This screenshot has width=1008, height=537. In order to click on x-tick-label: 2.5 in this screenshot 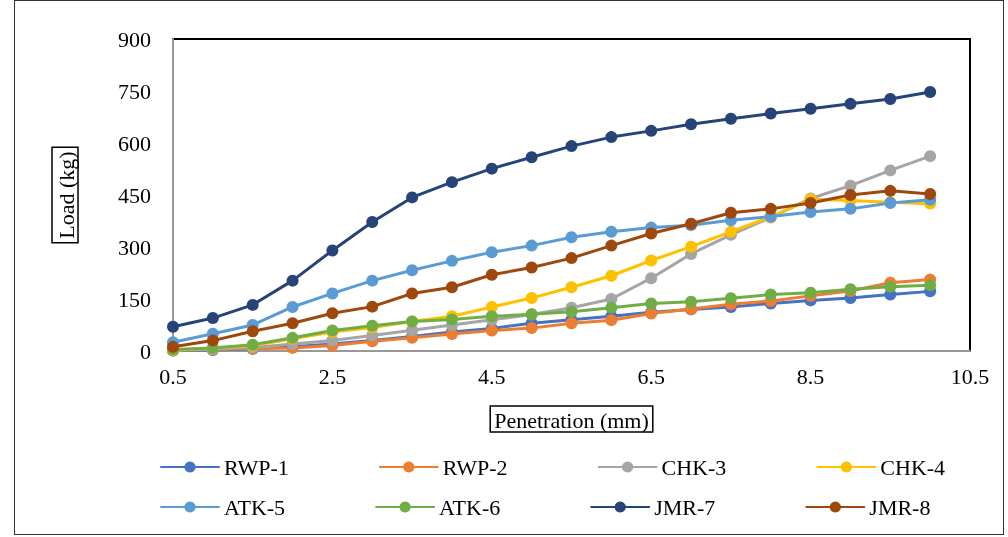, I will do `click(332, 376)`.